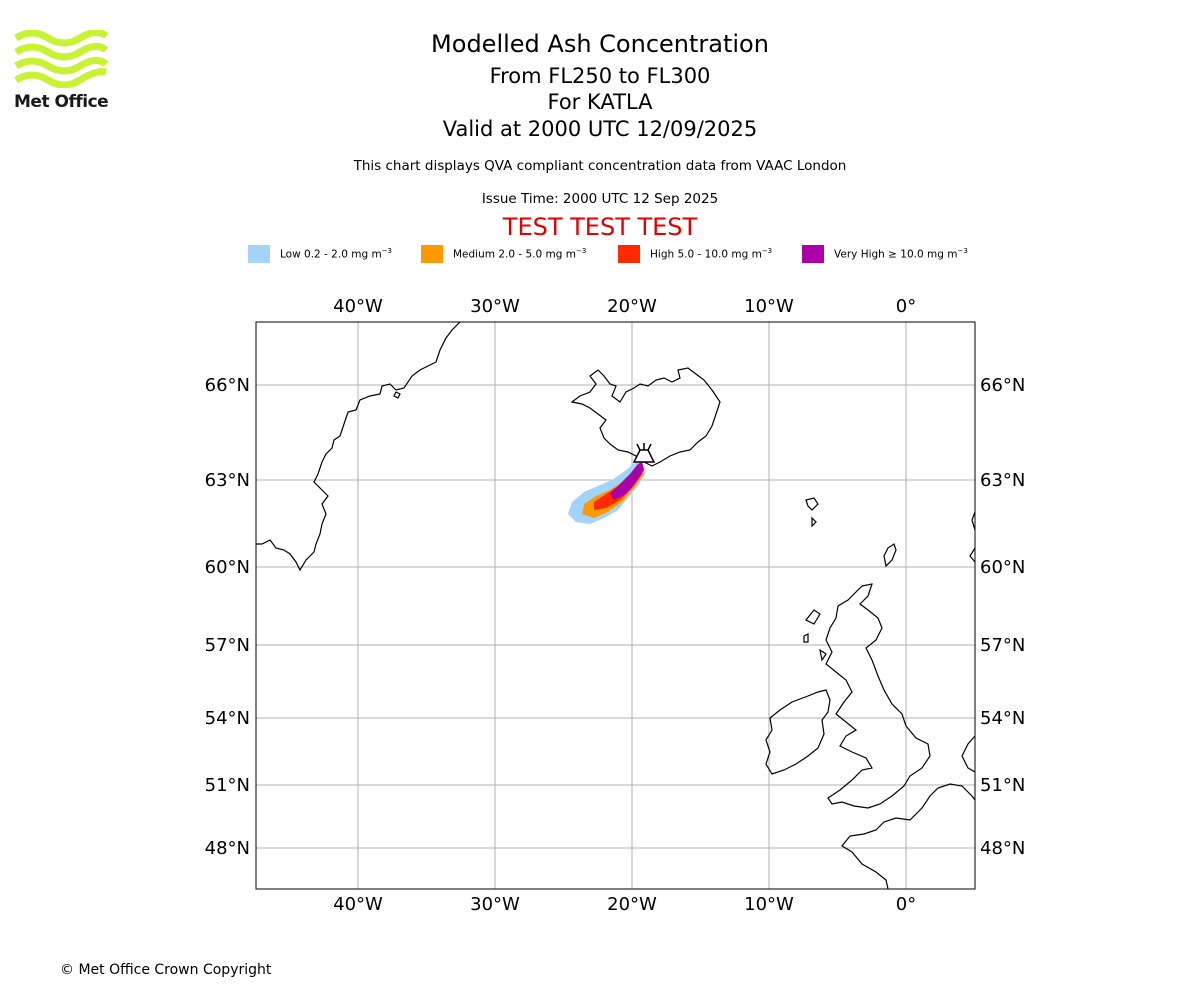 The image size is (1200, 1000). Describe the element at coordinates (432, 254) in the screenshot. I see `legend-swatch-medium` at that location.